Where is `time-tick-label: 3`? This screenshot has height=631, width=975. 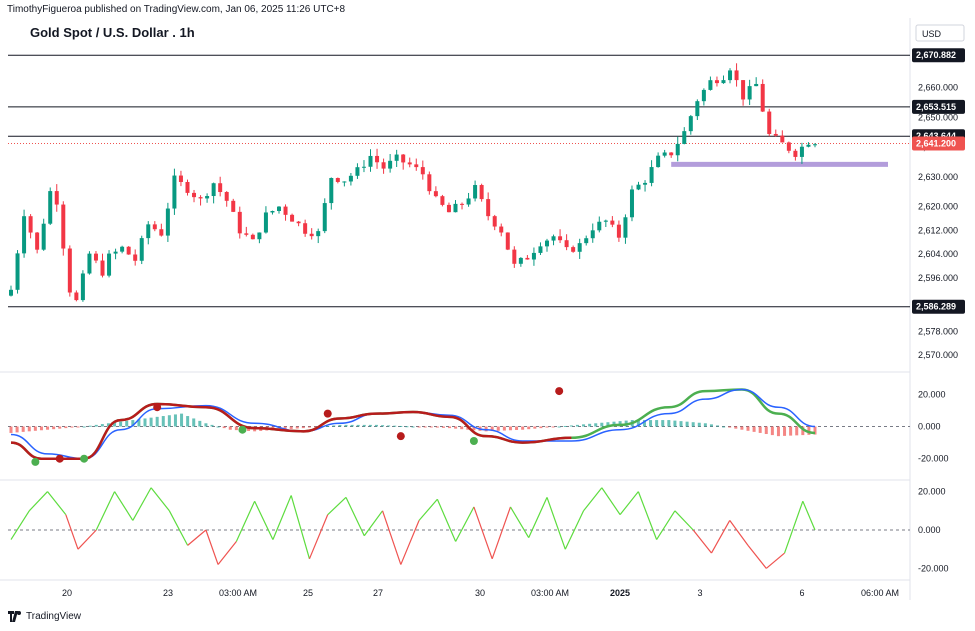 time-tick-label: 3 is located at coordinates (699, 593).